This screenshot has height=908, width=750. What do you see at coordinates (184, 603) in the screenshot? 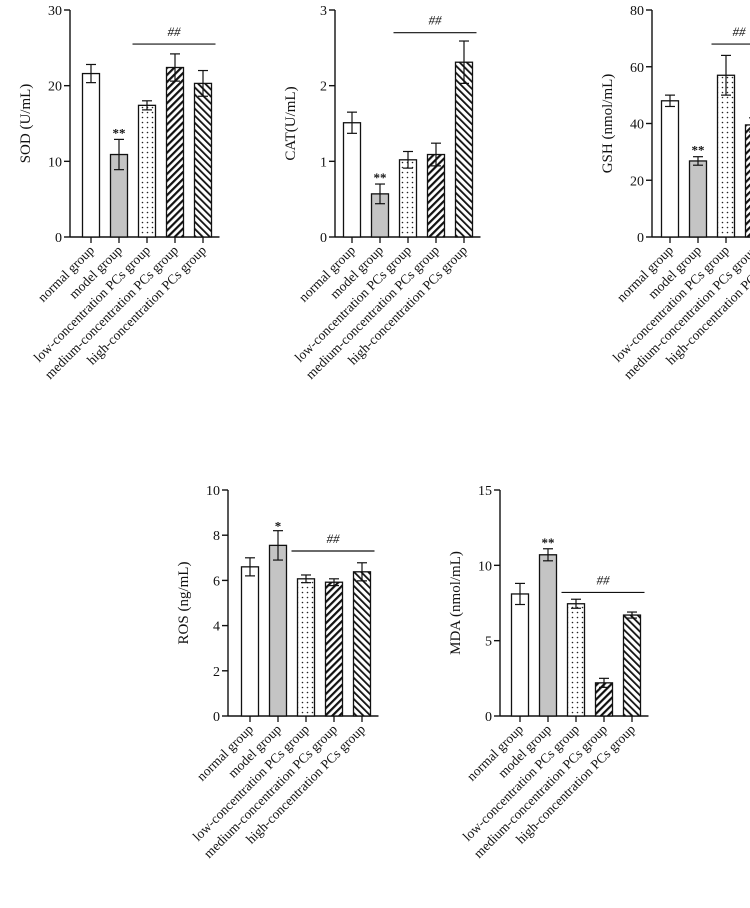
I see `y-axis-label: ROS (ng/mL)` at bounding box center [184, 603].